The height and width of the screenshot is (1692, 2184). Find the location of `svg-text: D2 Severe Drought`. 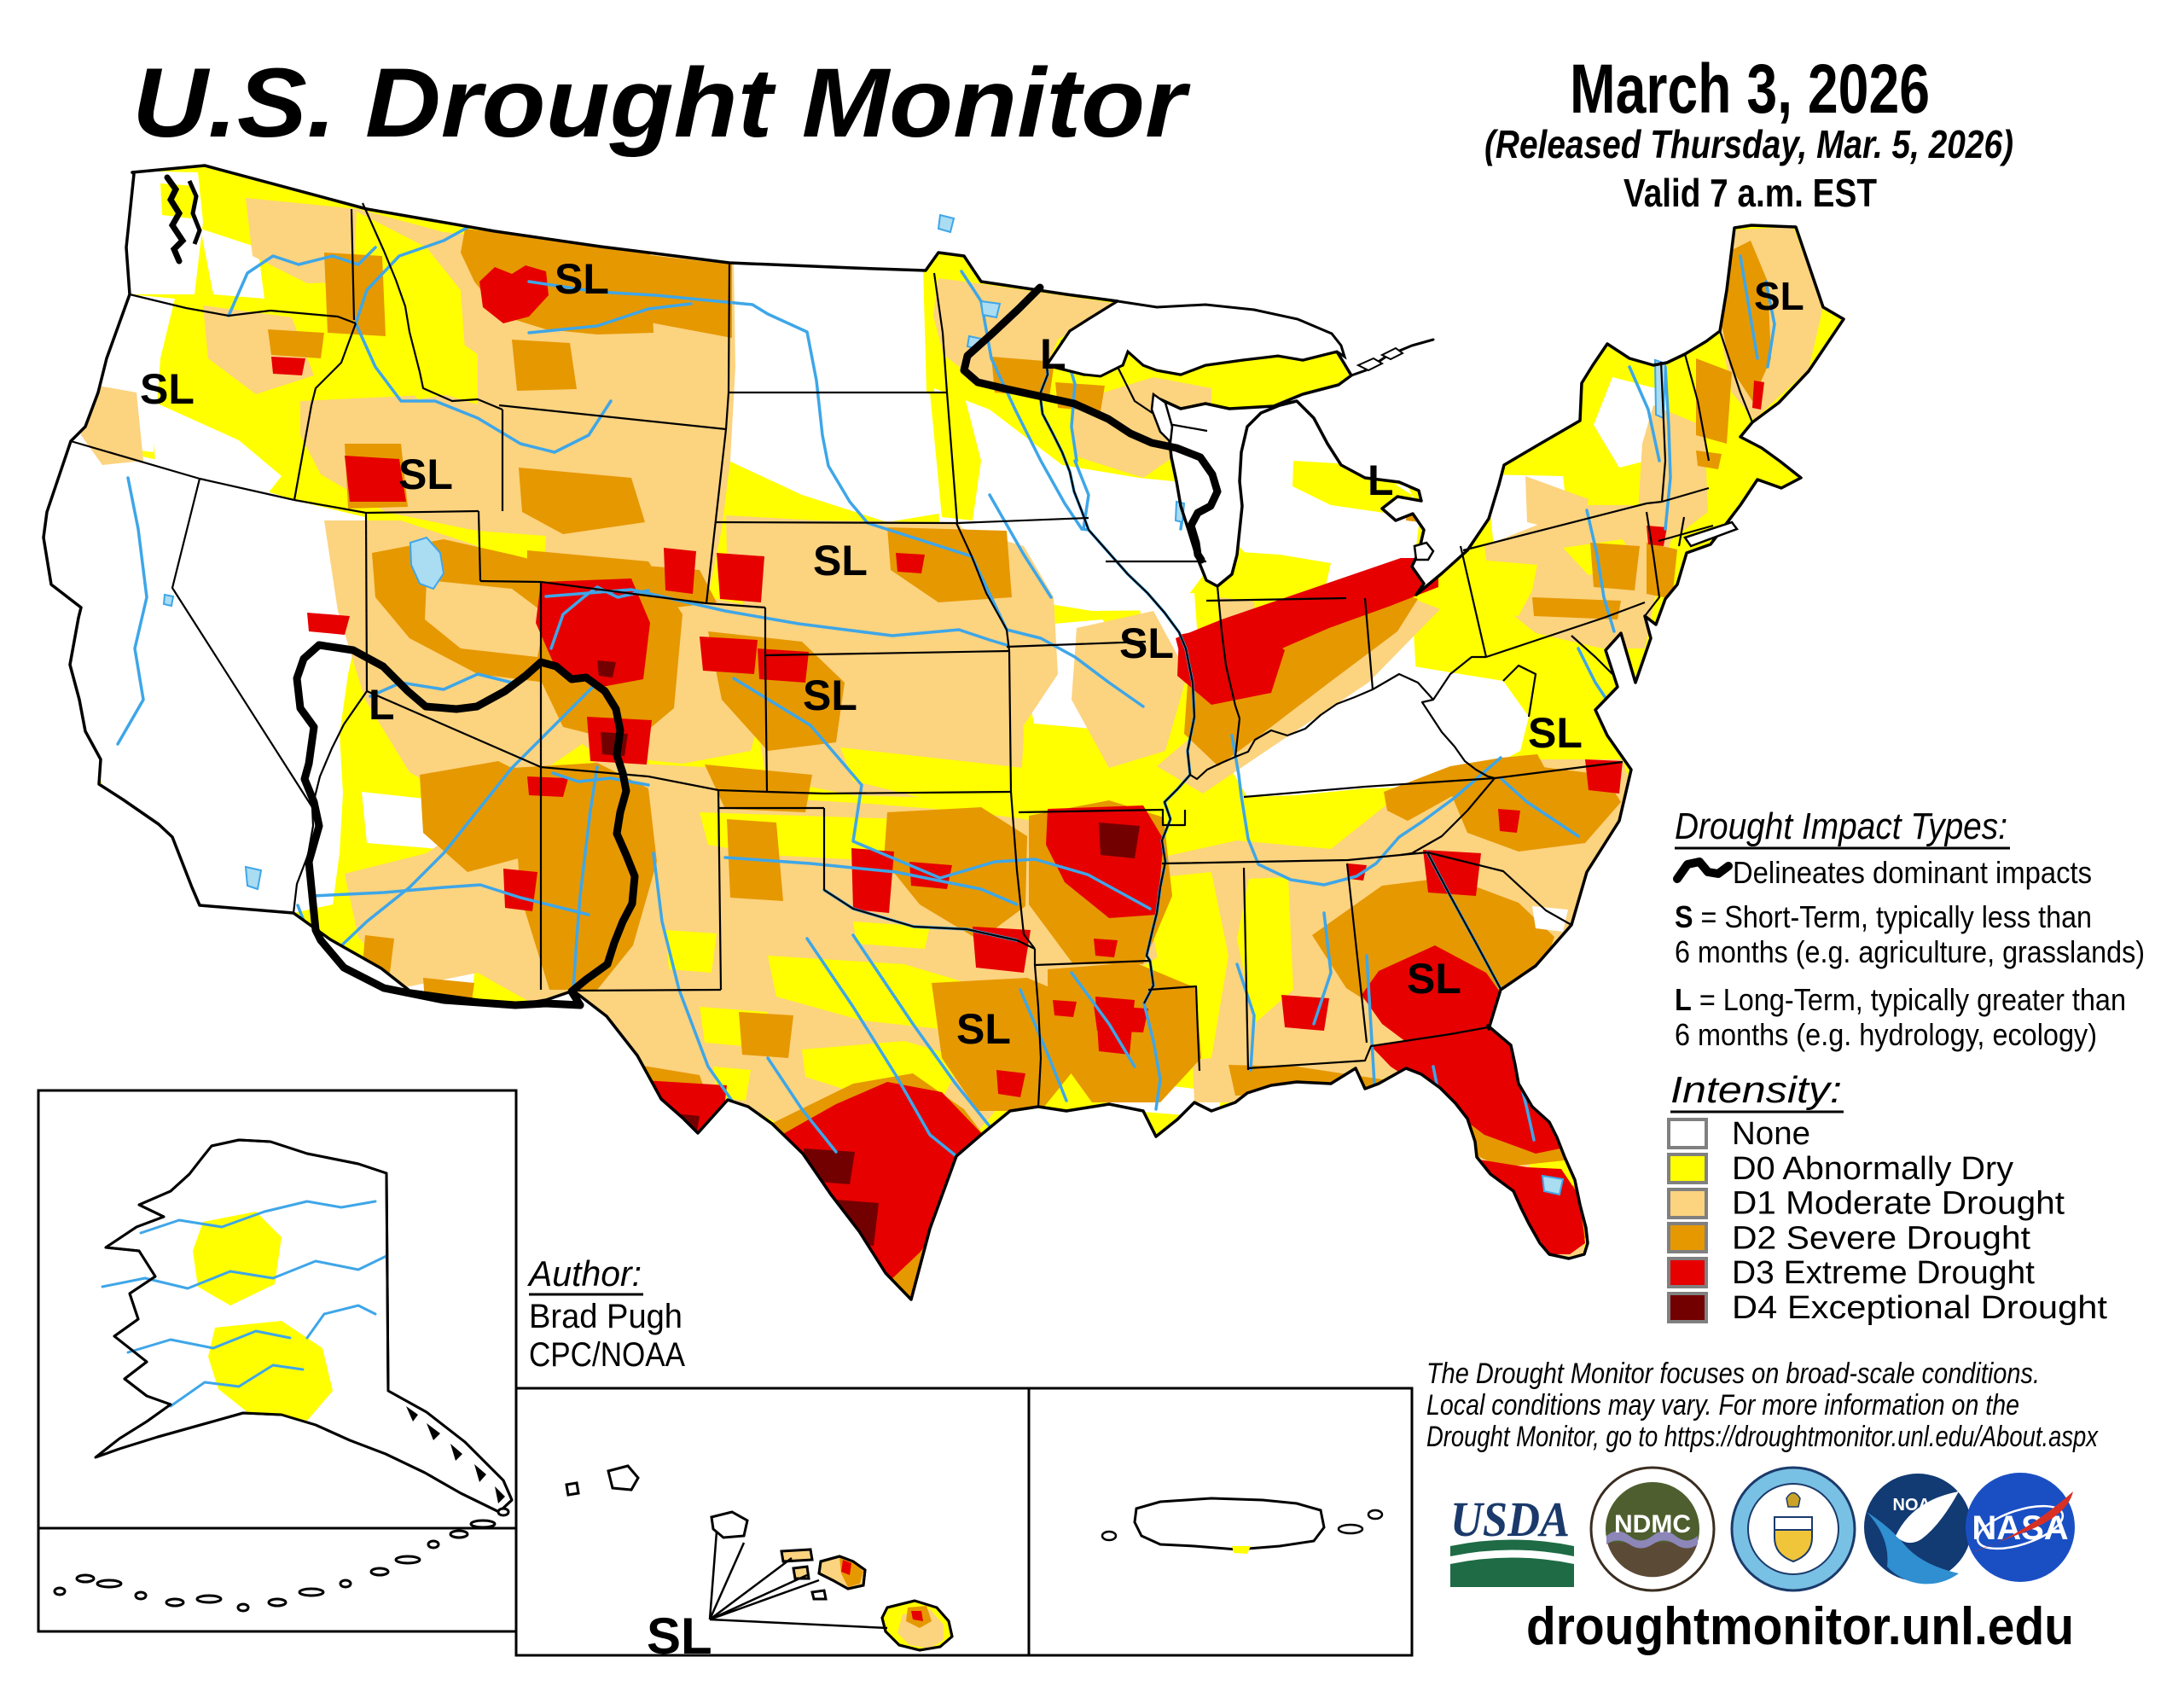

svg-text: D2 Severe Drought is located at coordinates (1881, 1238).